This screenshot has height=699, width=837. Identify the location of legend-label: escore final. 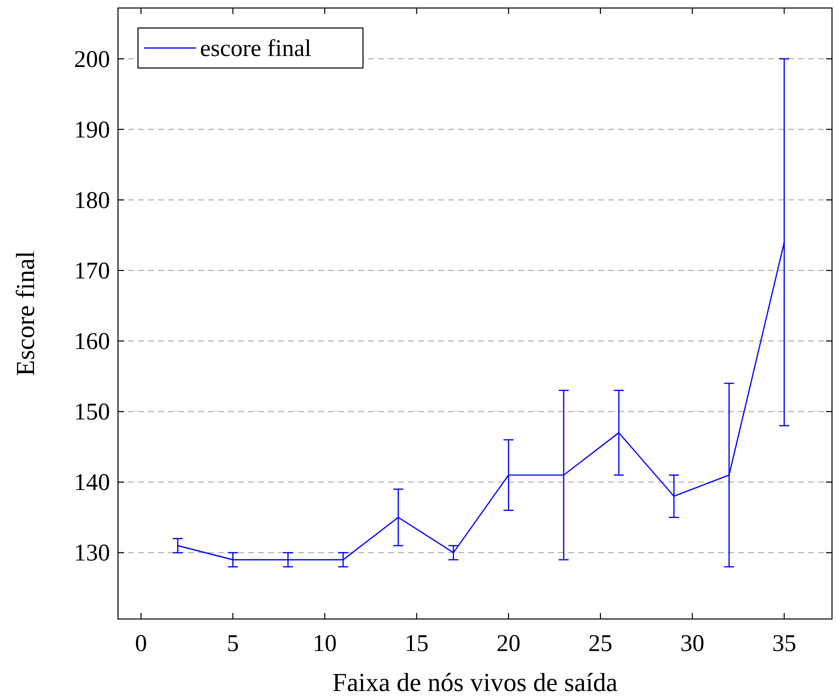
(256, 49).